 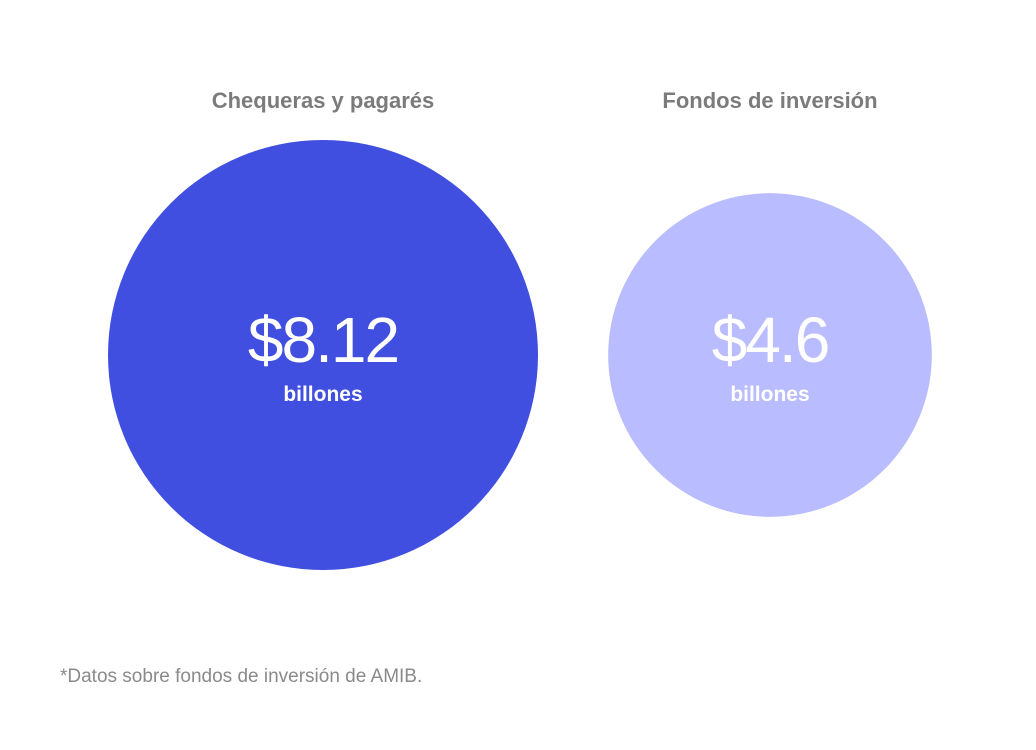 What do you see at coordinates (769, 100) in the screenshot?
I see `category-label-2: Fondos de inversión` at bounding box center [769, 100].